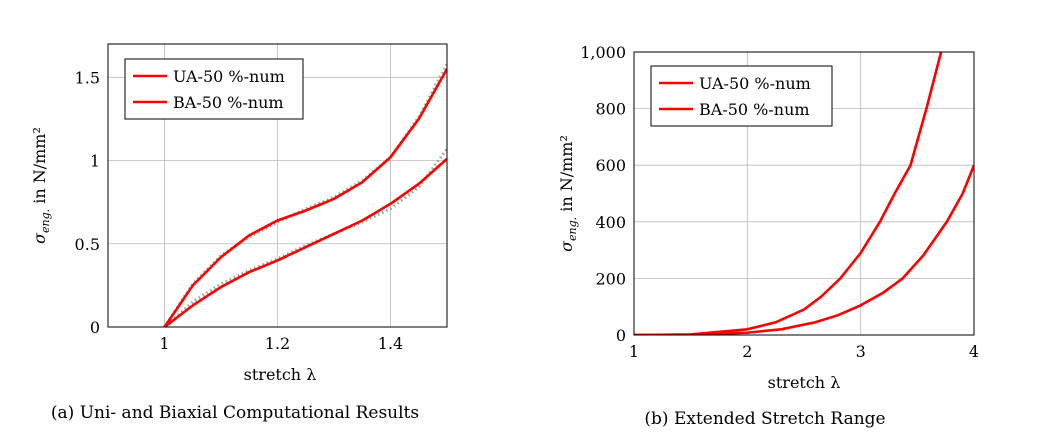 This screenshot has height=443, width=1041. I want to click on x-tick-label: 3, so click(861, 351).